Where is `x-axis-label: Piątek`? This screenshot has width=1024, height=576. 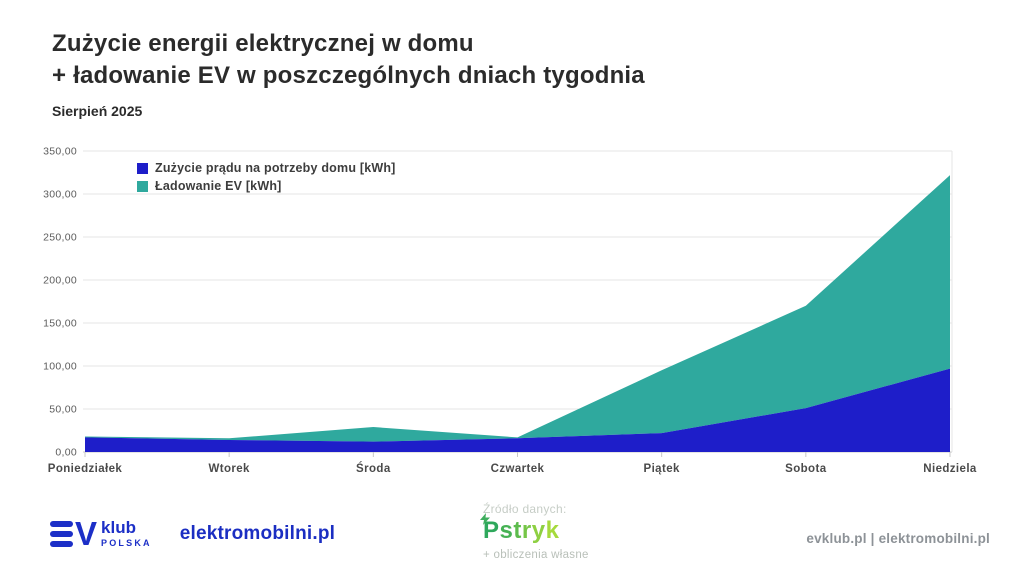 x-axis-label: Piątek is located at coordinates (662, 469).